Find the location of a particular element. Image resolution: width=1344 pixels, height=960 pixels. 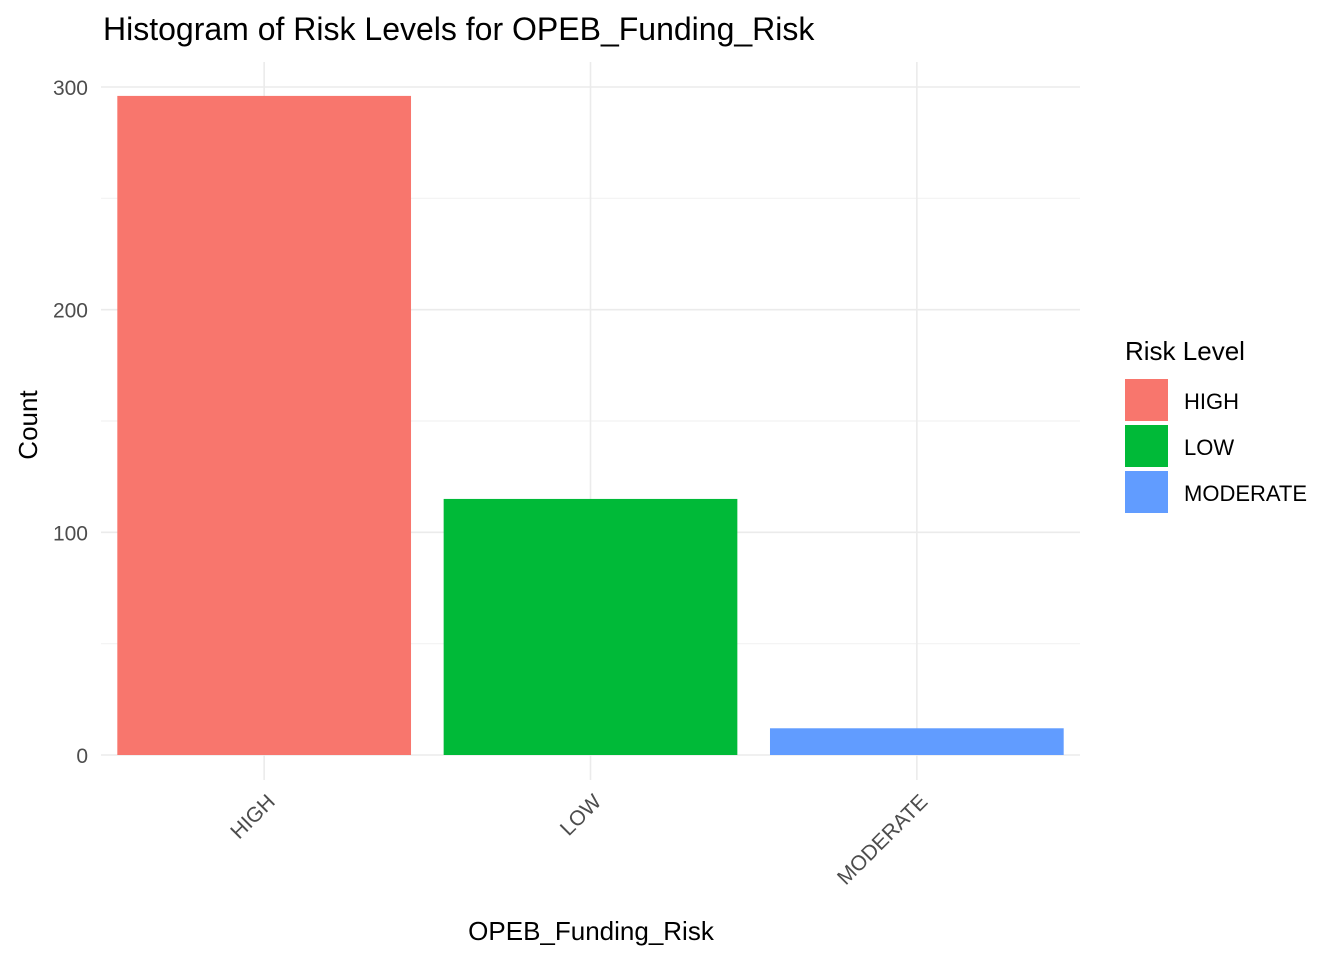

legend-key-moderate is located at coordinates (1146, 492).